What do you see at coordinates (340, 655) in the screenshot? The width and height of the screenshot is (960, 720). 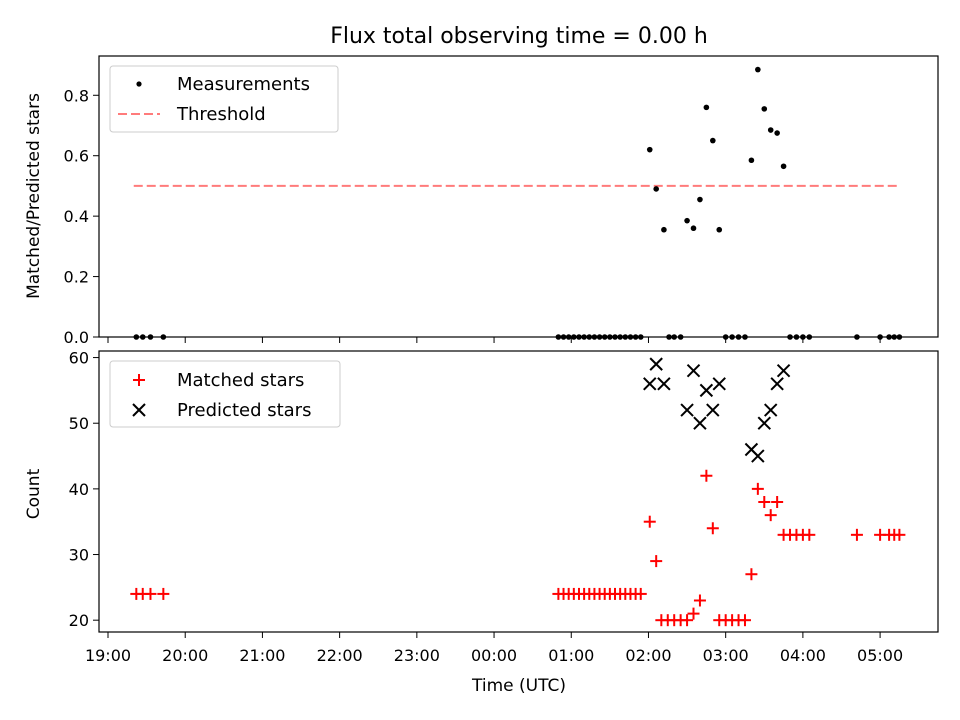 I see `x-tick-label: 22:00` at bounding box center [340, 655].